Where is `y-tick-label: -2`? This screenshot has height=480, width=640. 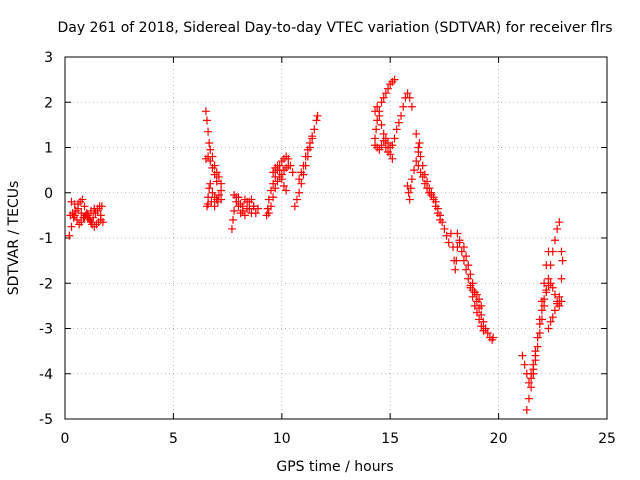 y-tick-label: -2 is located at coordinates (46, 284).